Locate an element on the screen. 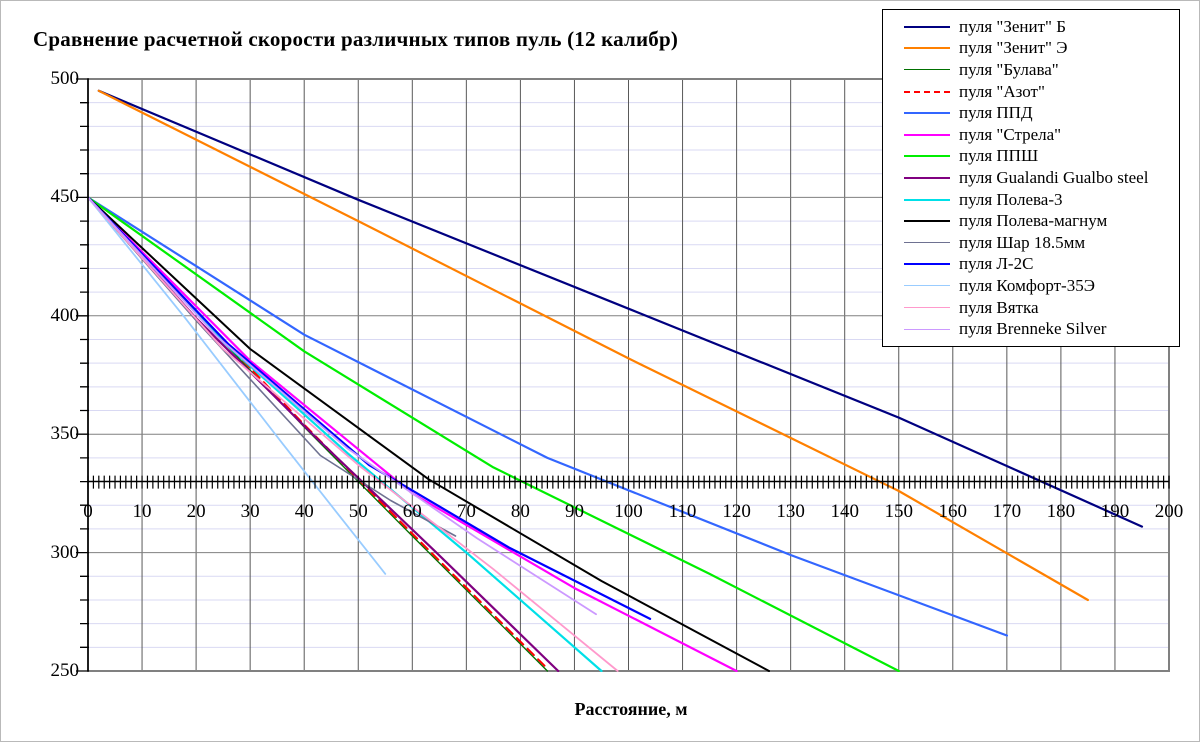 Image resolution: width=1200 pixels, height=742 pixels. legend-label: пуля Комфорт-35Э is located at coordinates (1027, 285).